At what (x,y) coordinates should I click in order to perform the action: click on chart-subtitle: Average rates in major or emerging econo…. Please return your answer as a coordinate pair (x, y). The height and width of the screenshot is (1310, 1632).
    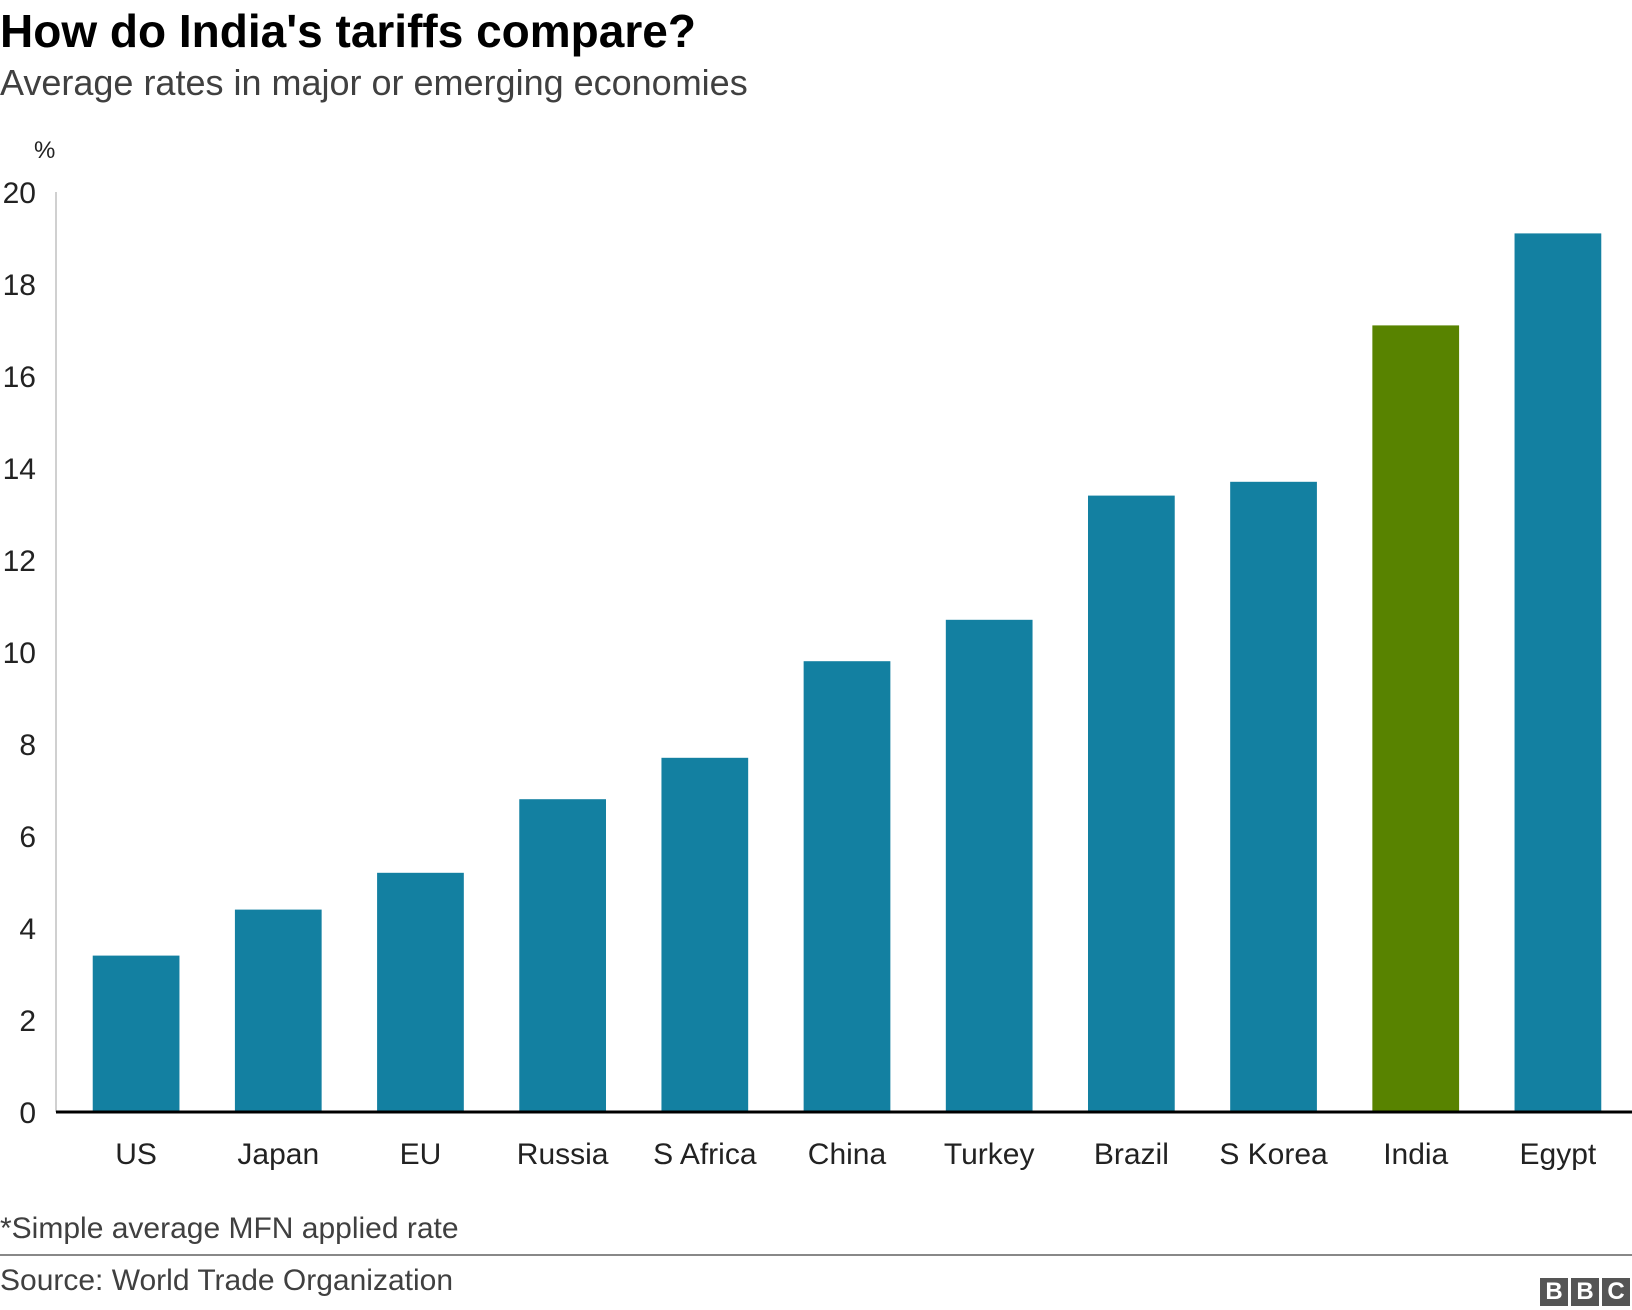
    Looking at the image, I should click on (374, 82).